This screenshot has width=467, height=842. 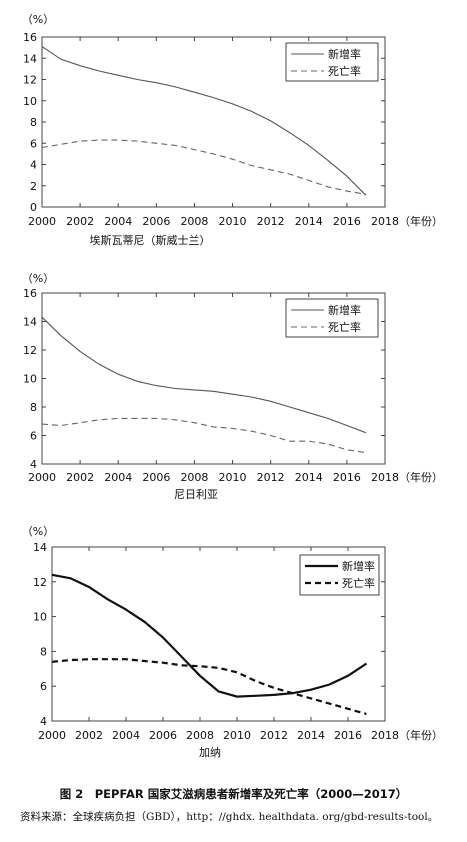 What do you see at coordinates (33, 186) in the screenshot?
I see `y-tick-label: 2` at bounding box center [33, 186].